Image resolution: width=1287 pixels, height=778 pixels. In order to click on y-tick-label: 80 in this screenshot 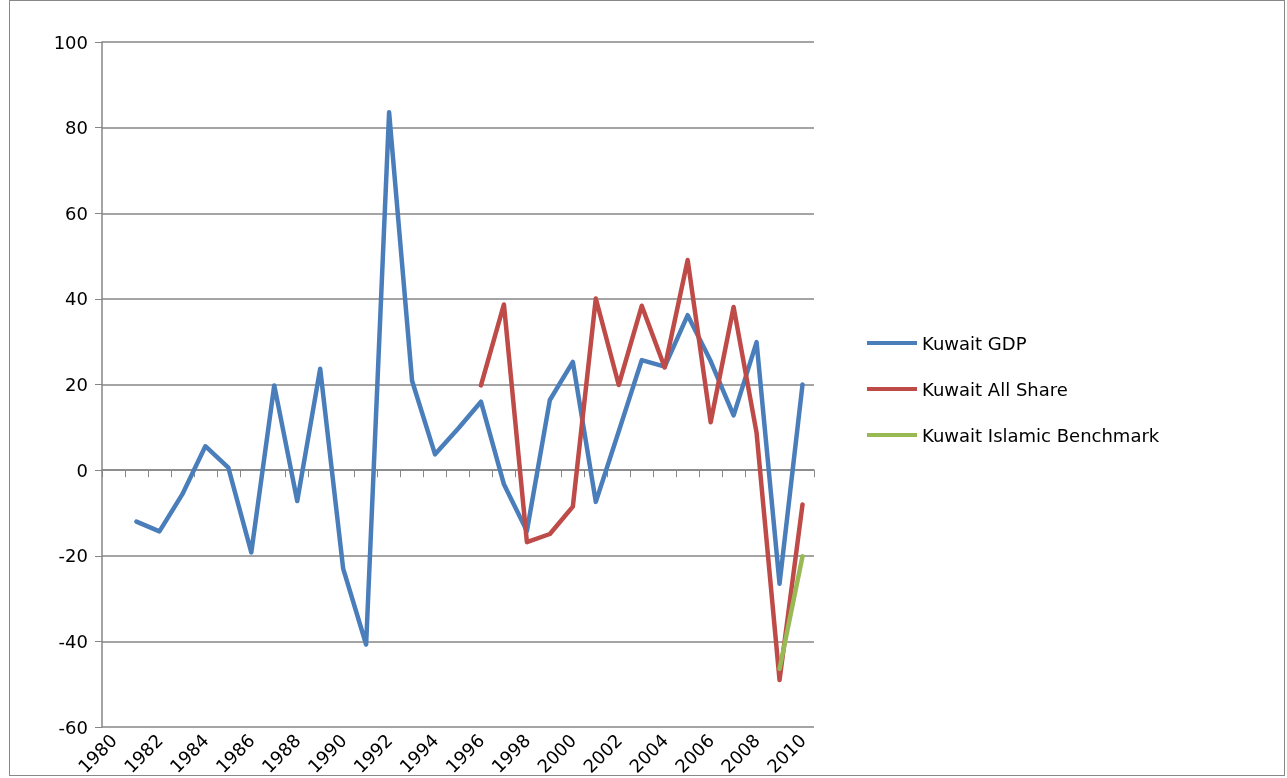, I will do `click(76, 128)`.